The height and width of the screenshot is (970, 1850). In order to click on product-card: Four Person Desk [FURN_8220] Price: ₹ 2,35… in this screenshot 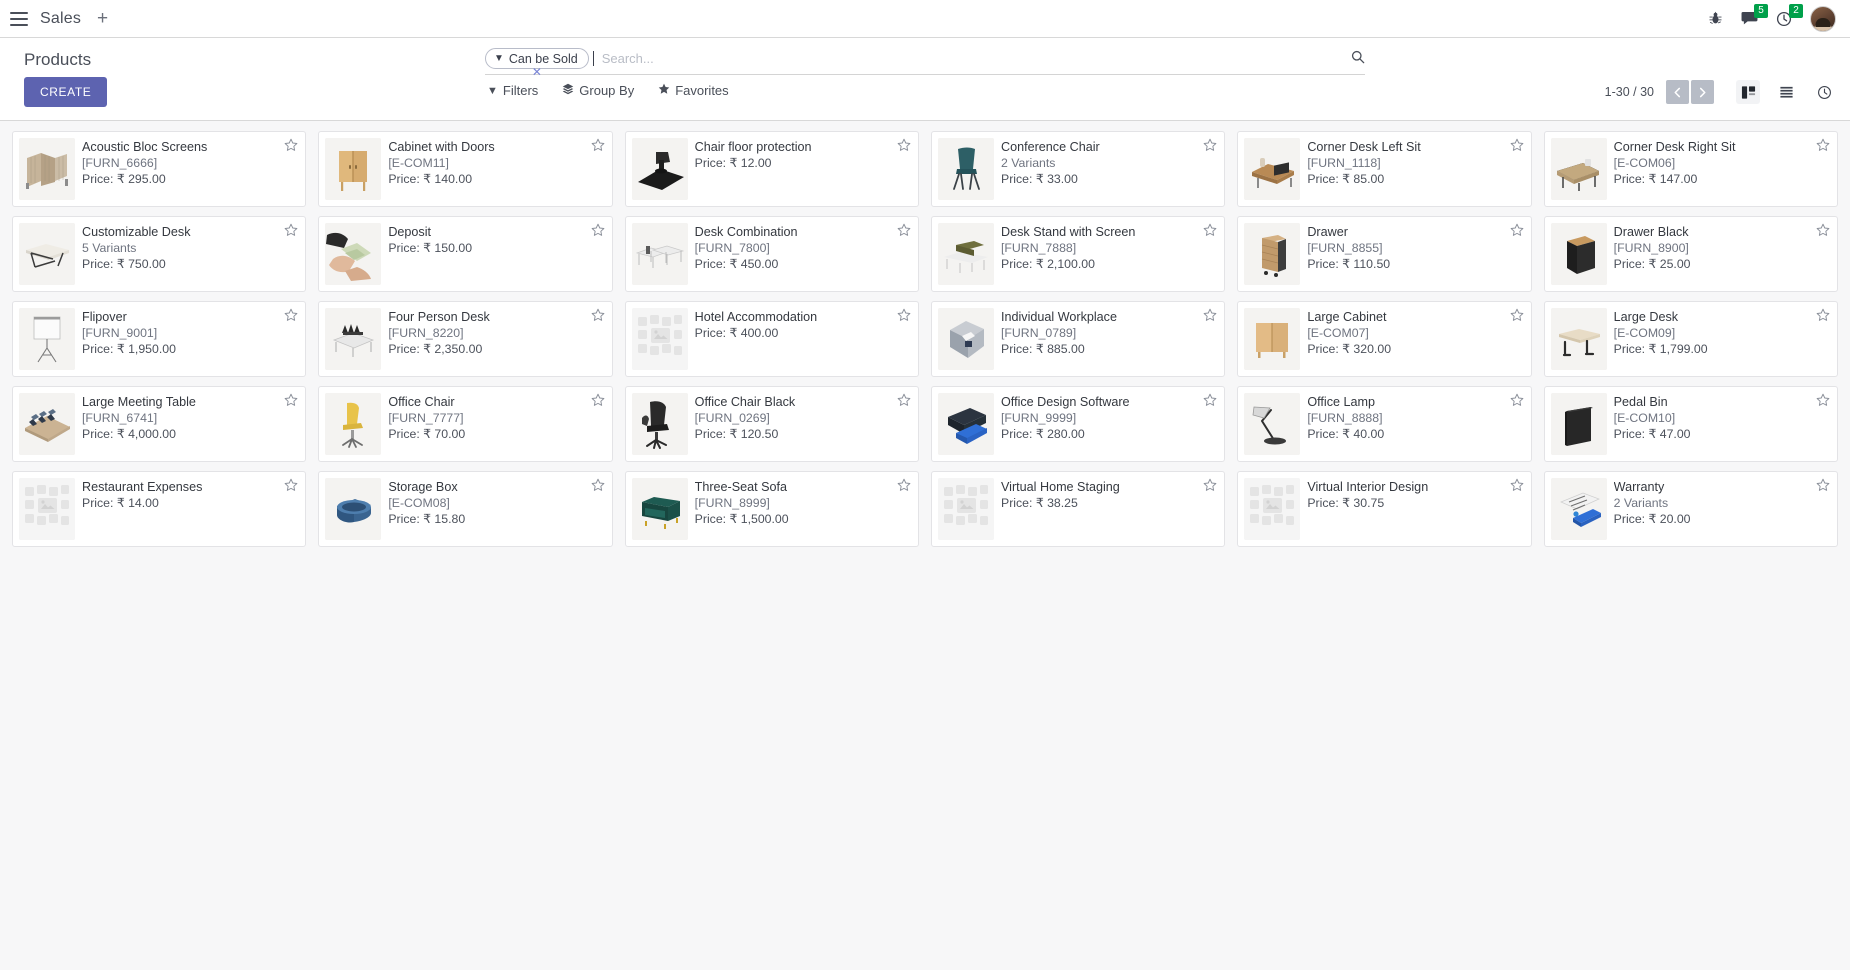, I will do `click(465, 339)`.